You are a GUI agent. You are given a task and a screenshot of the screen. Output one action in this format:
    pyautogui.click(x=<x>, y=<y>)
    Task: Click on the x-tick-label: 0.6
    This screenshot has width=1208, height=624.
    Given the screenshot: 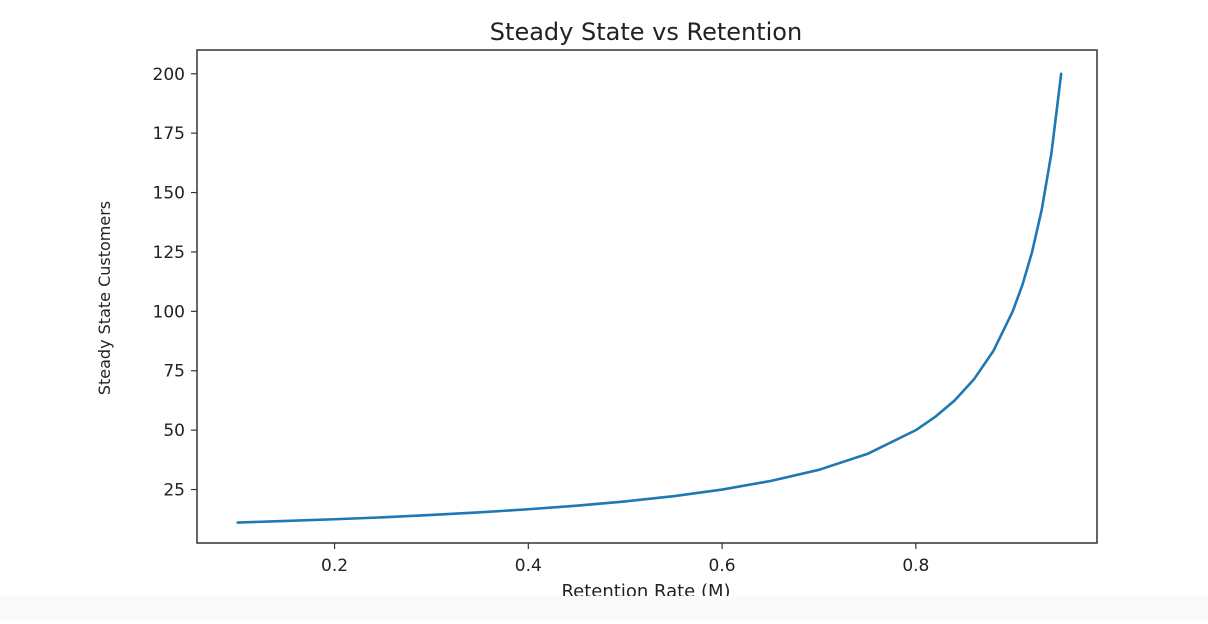 What is the action you would take?
    pyautogui.click(x=722, y=566)
    